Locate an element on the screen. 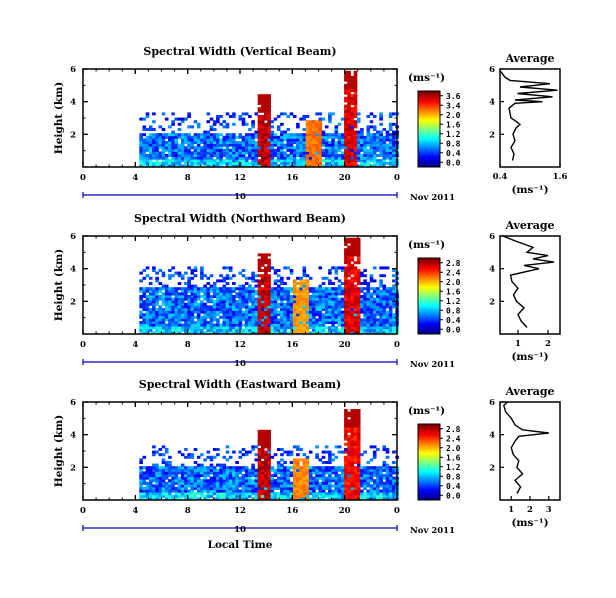  colorbar-tick-label: 2.0 is located at coordinates (453, 282).